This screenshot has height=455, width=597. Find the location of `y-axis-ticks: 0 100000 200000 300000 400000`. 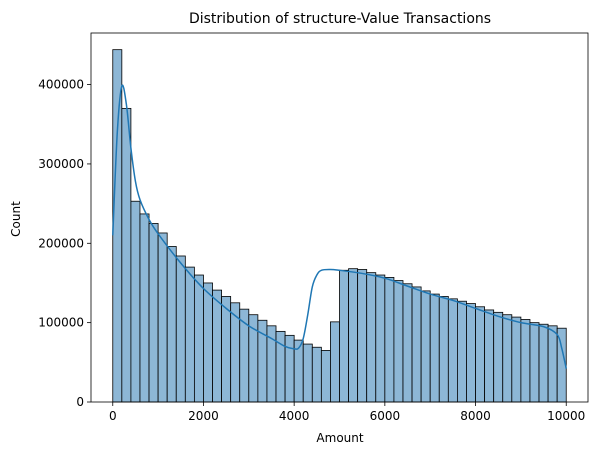

y-axis-ticks: 0 100000 200000 300000 400000 is located at coordinates (64, 243).